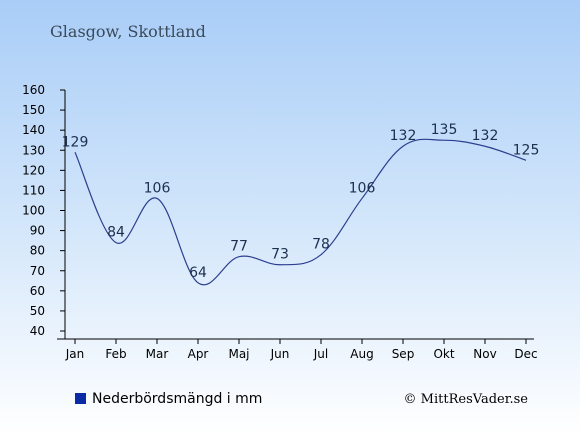  What do you see at coordinates (33, 110) in the screenshot?
I see `y-tick-label: 150` at bounding box center [33, 110].